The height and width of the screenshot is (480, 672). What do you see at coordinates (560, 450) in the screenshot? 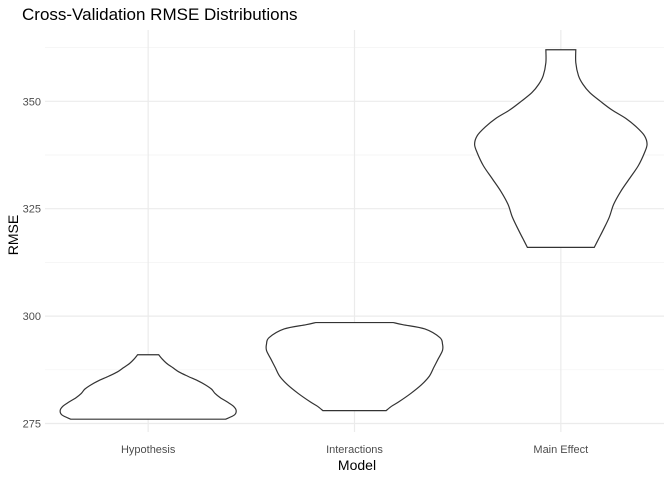
I see `x-tick-label: Main Effect` at bounding box center [560, 450].